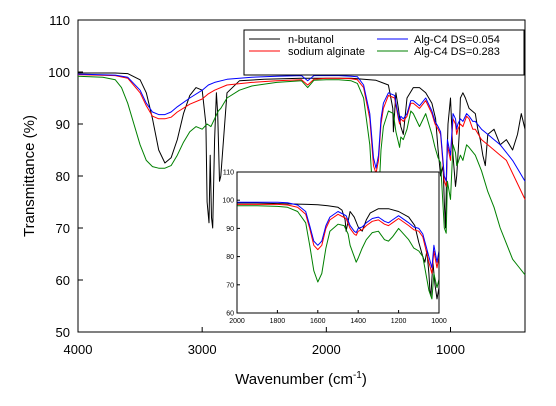 This screenshot has height=406, width=556. What do you see at coordinates (311, 40) in the screenshot?
I see `legend-label-n-butanol: n-butanol` at bounding box center [311, 40].